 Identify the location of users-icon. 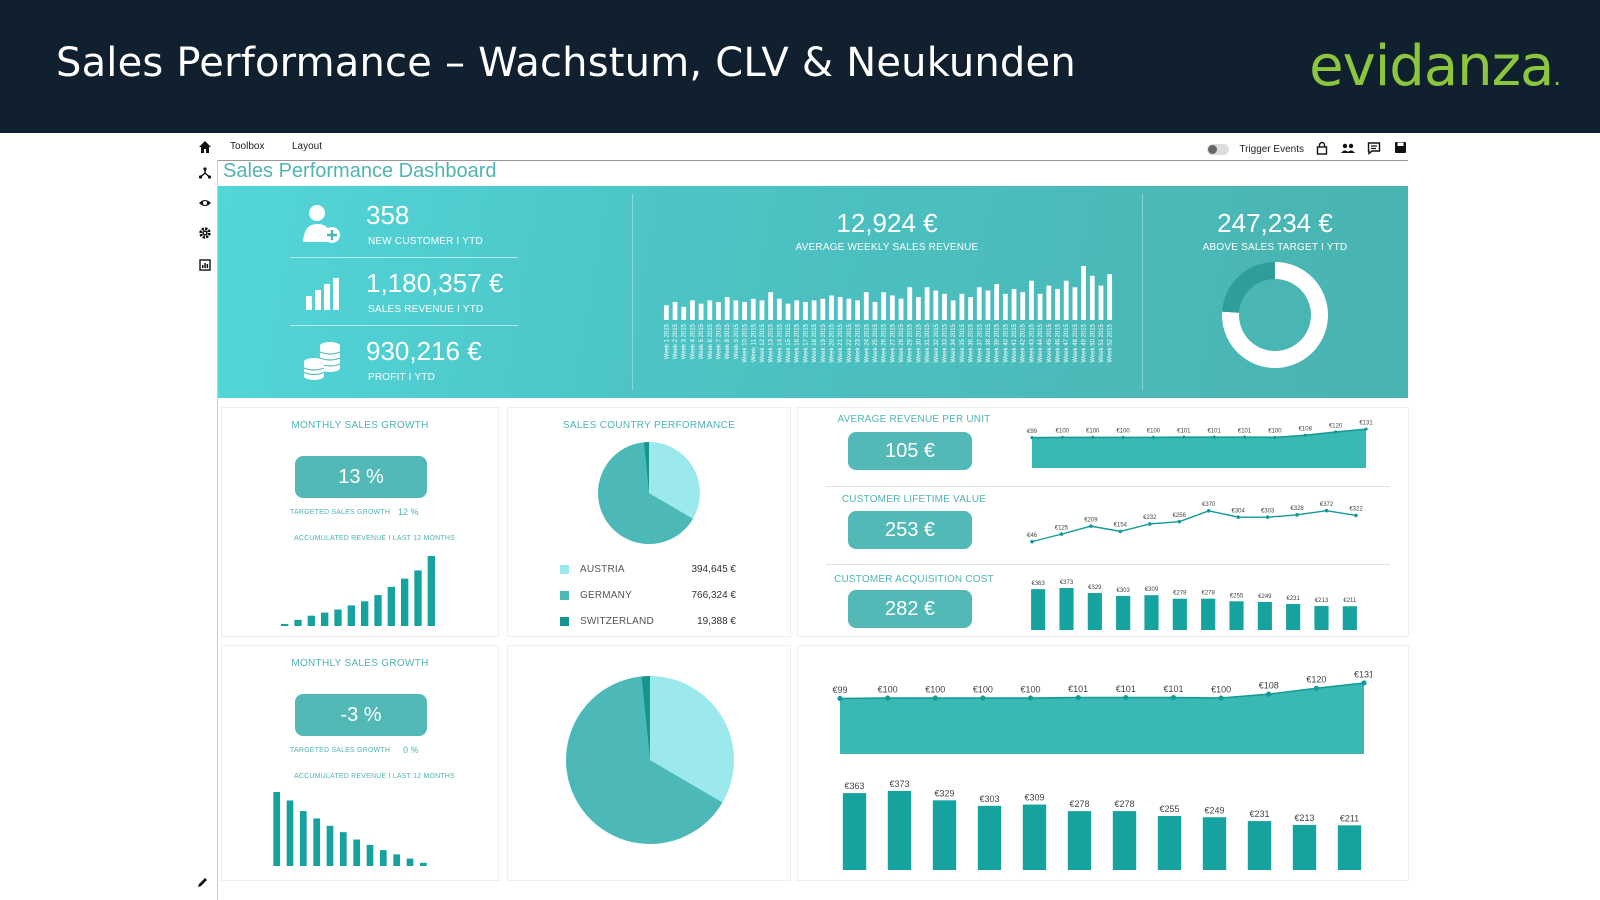
(1348, 149).